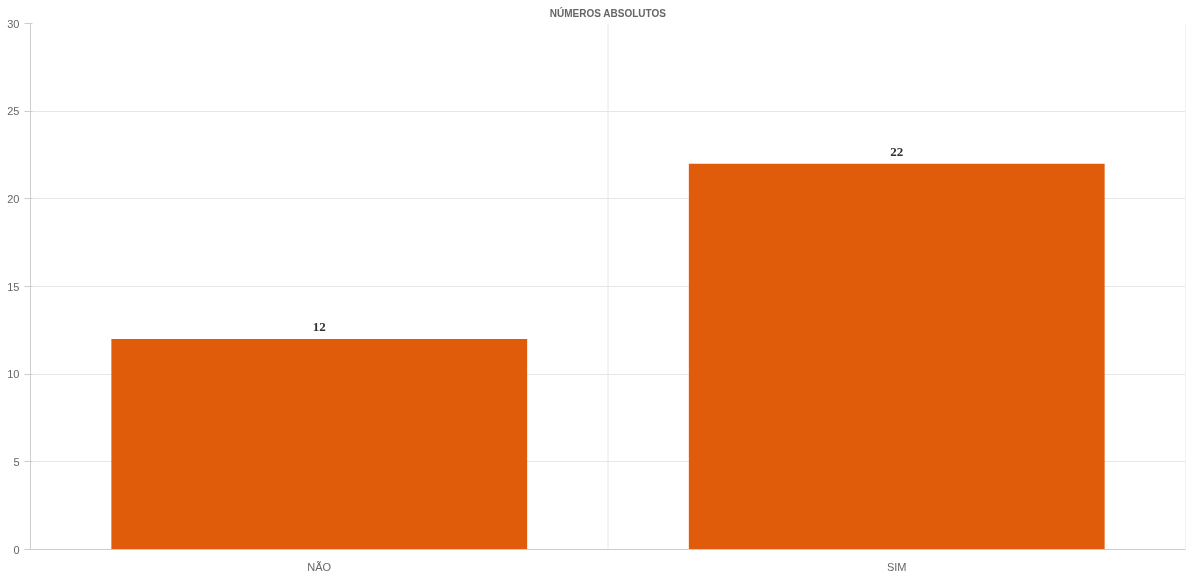  I want to click on chart-title: NÚMEROS ABSOLUTOS, so click(608, 12).